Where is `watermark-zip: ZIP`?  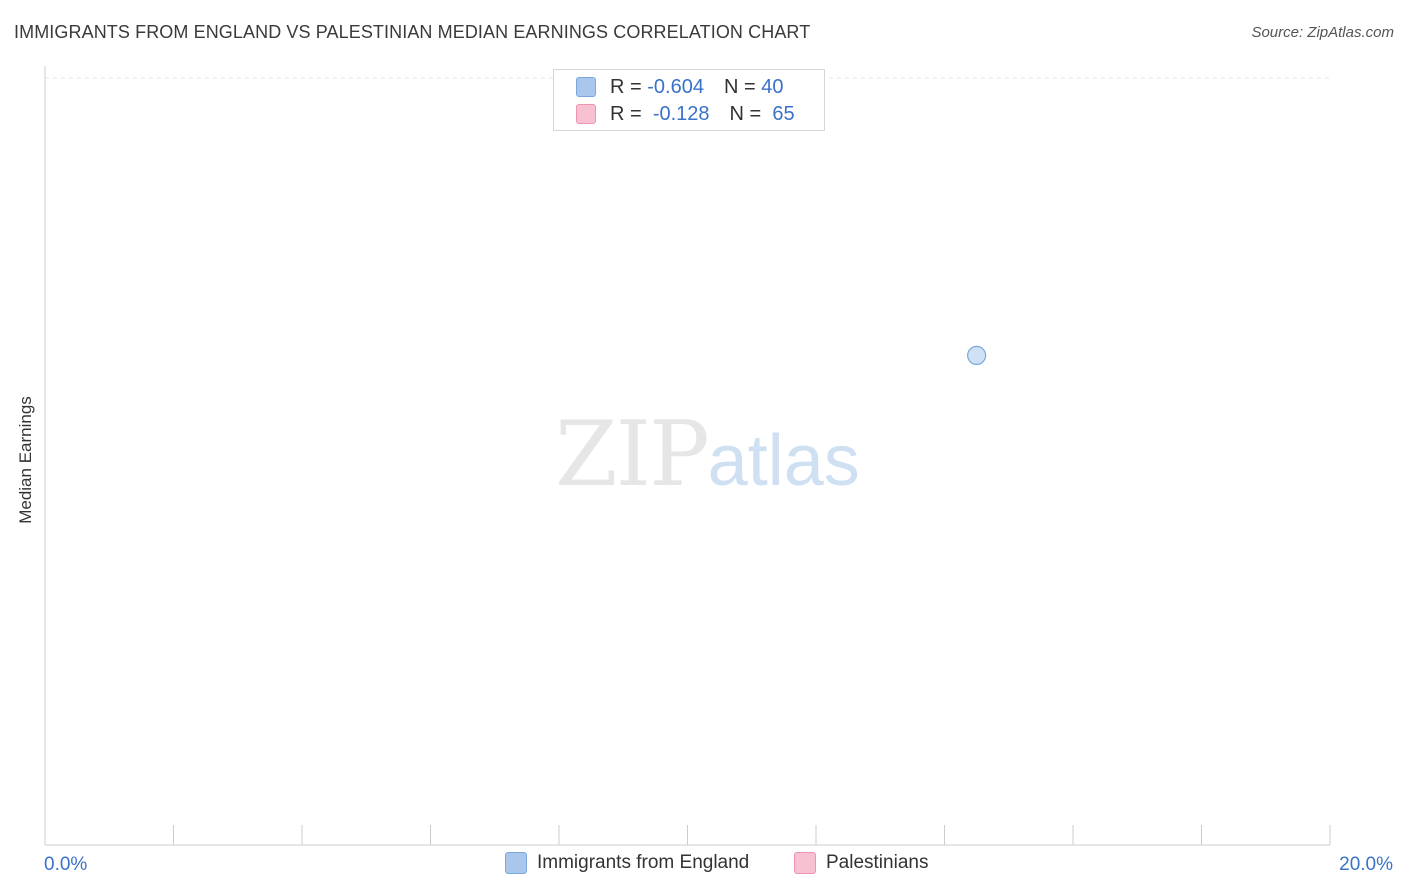
watermark-zip: ZIP is located at coordinates (632, 454).